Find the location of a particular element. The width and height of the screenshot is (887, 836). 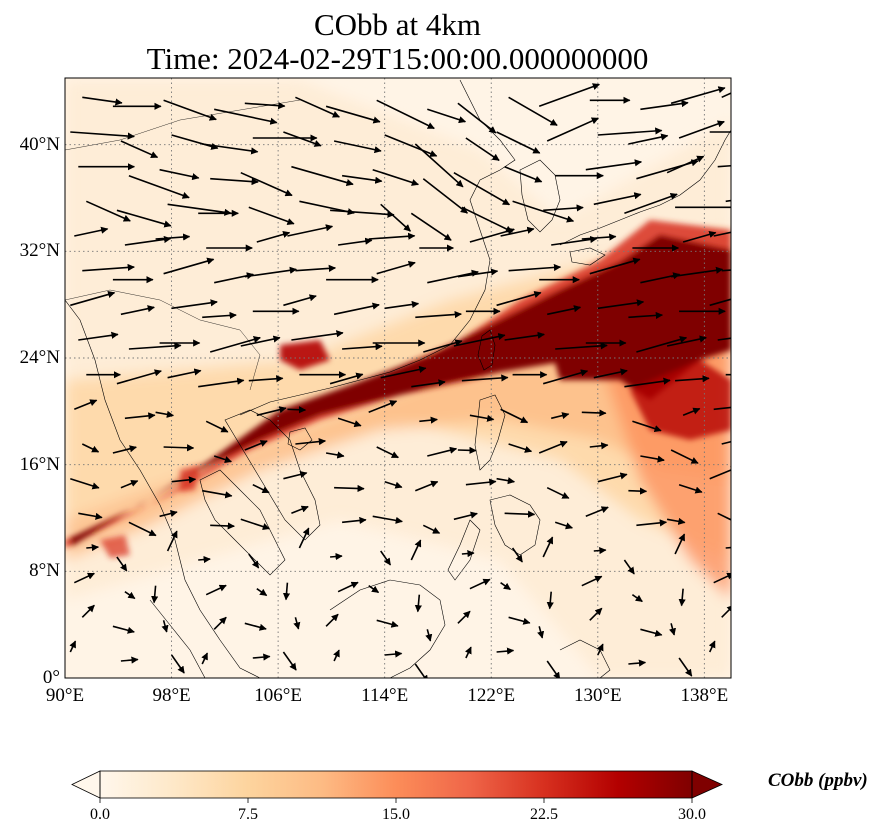

colorbar-tick-label: 0.0 is located at coordinates (100, 814).